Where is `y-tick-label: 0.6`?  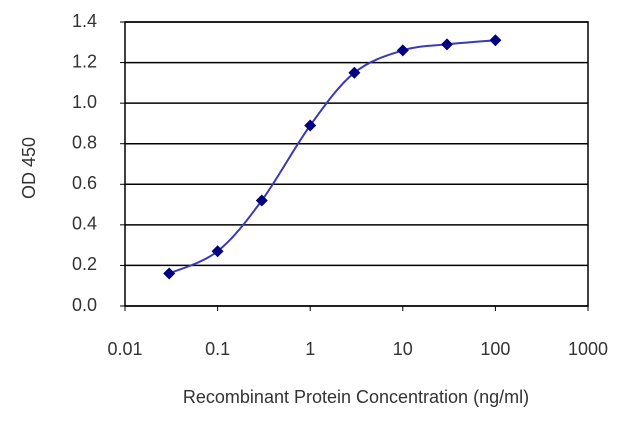 y-tick-label: 0.6 is located at coordinates (84, 183).